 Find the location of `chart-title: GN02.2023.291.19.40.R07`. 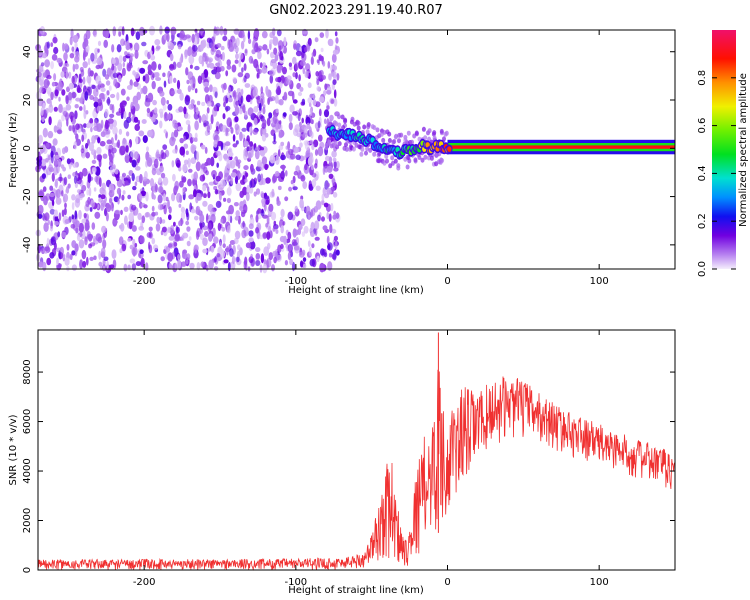

chart-title: GN02.2023.291.19.40.R07 is located at coordinates (356, 10).